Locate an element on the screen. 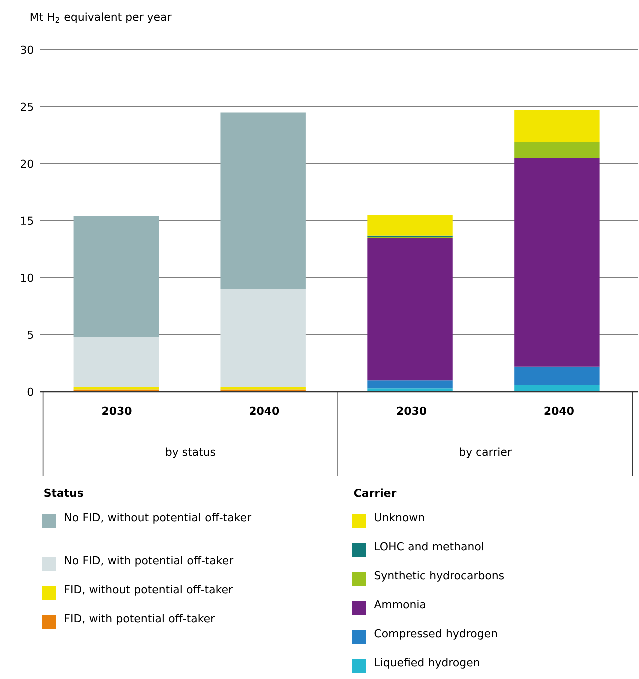  legend-label: FID, with potential off-taker is located at coordinates (140, 619).